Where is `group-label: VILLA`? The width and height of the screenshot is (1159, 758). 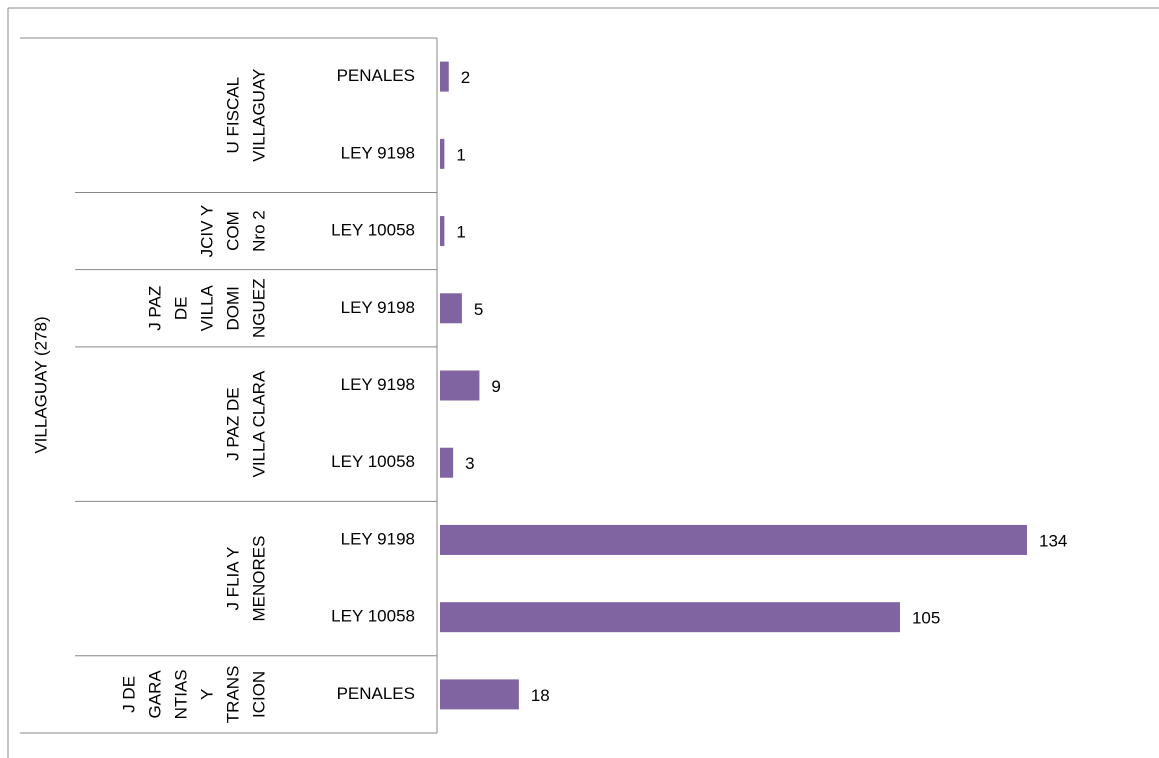
group-label: VILLA is located at coordinates (206, 307).